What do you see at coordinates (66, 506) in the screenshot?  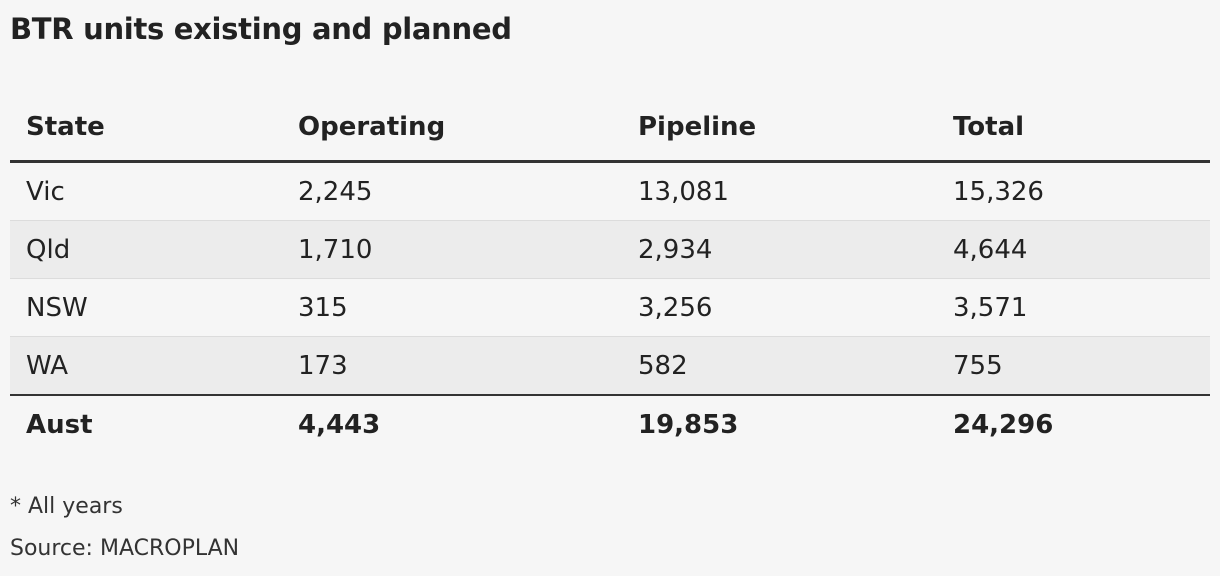 I see `footnote: * All years` at bounding box center [66, 506].